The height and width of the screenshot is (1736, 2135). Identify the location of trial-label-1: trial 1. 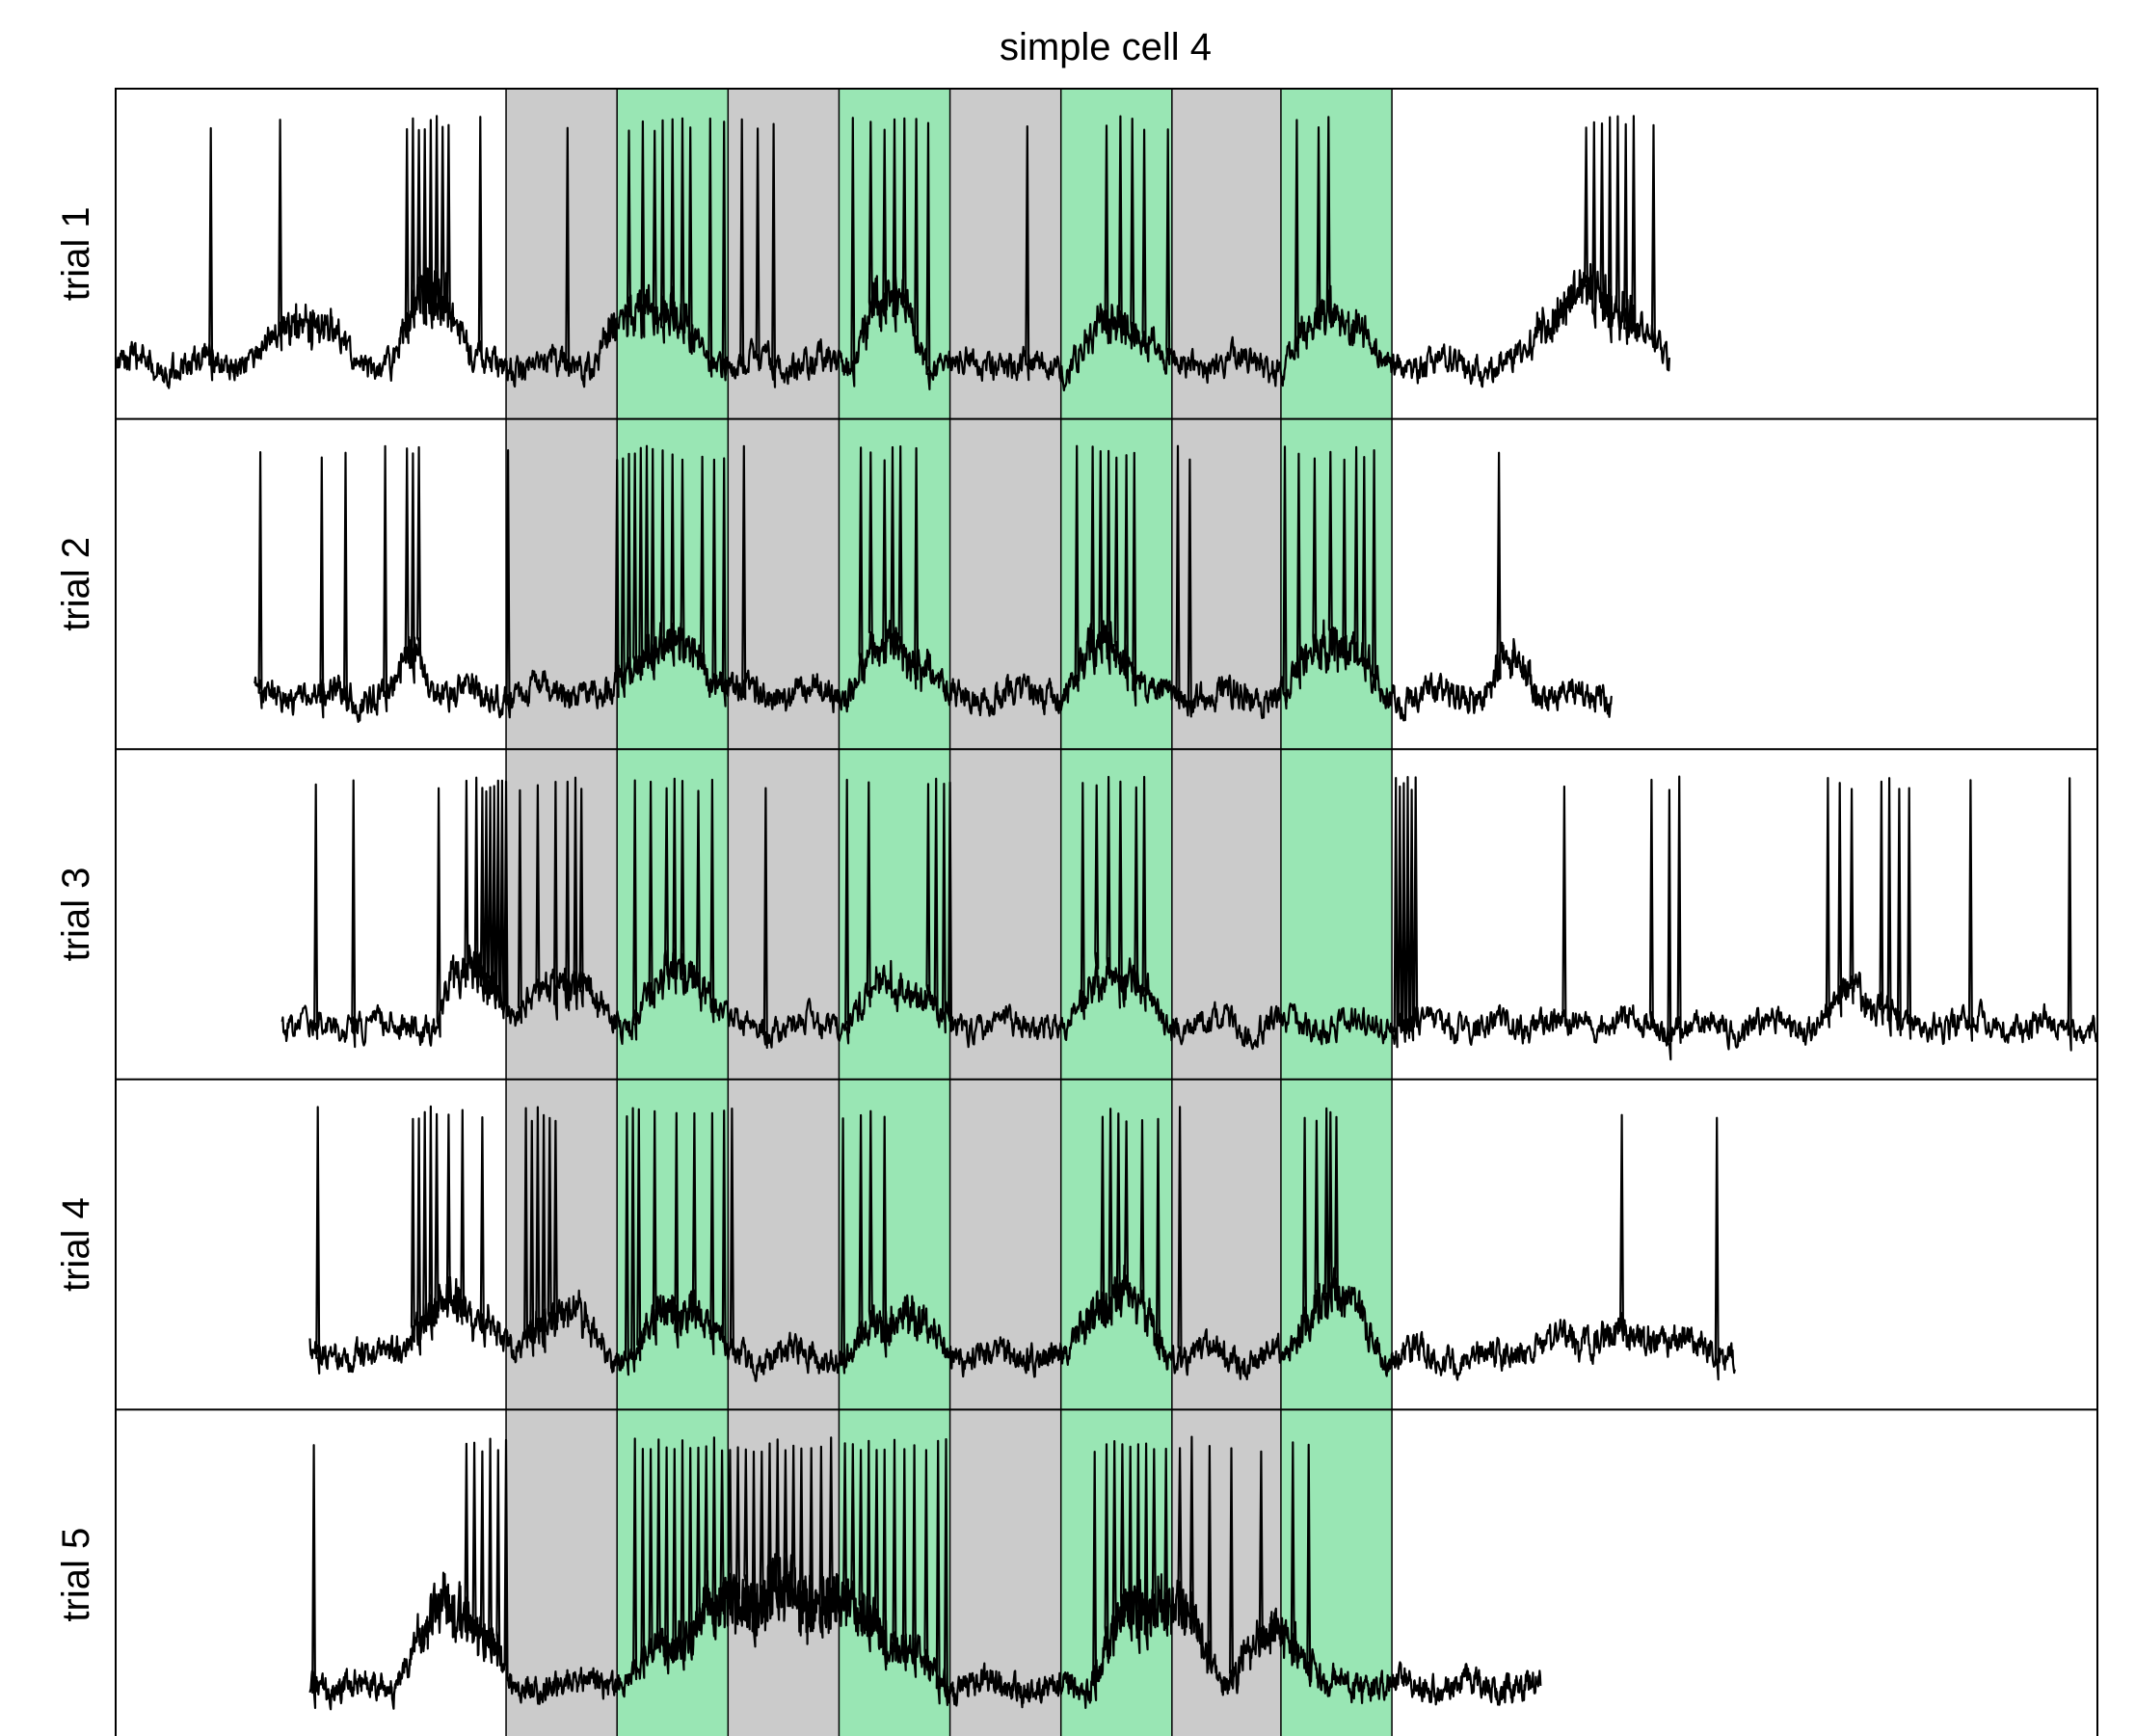
(76, 253).